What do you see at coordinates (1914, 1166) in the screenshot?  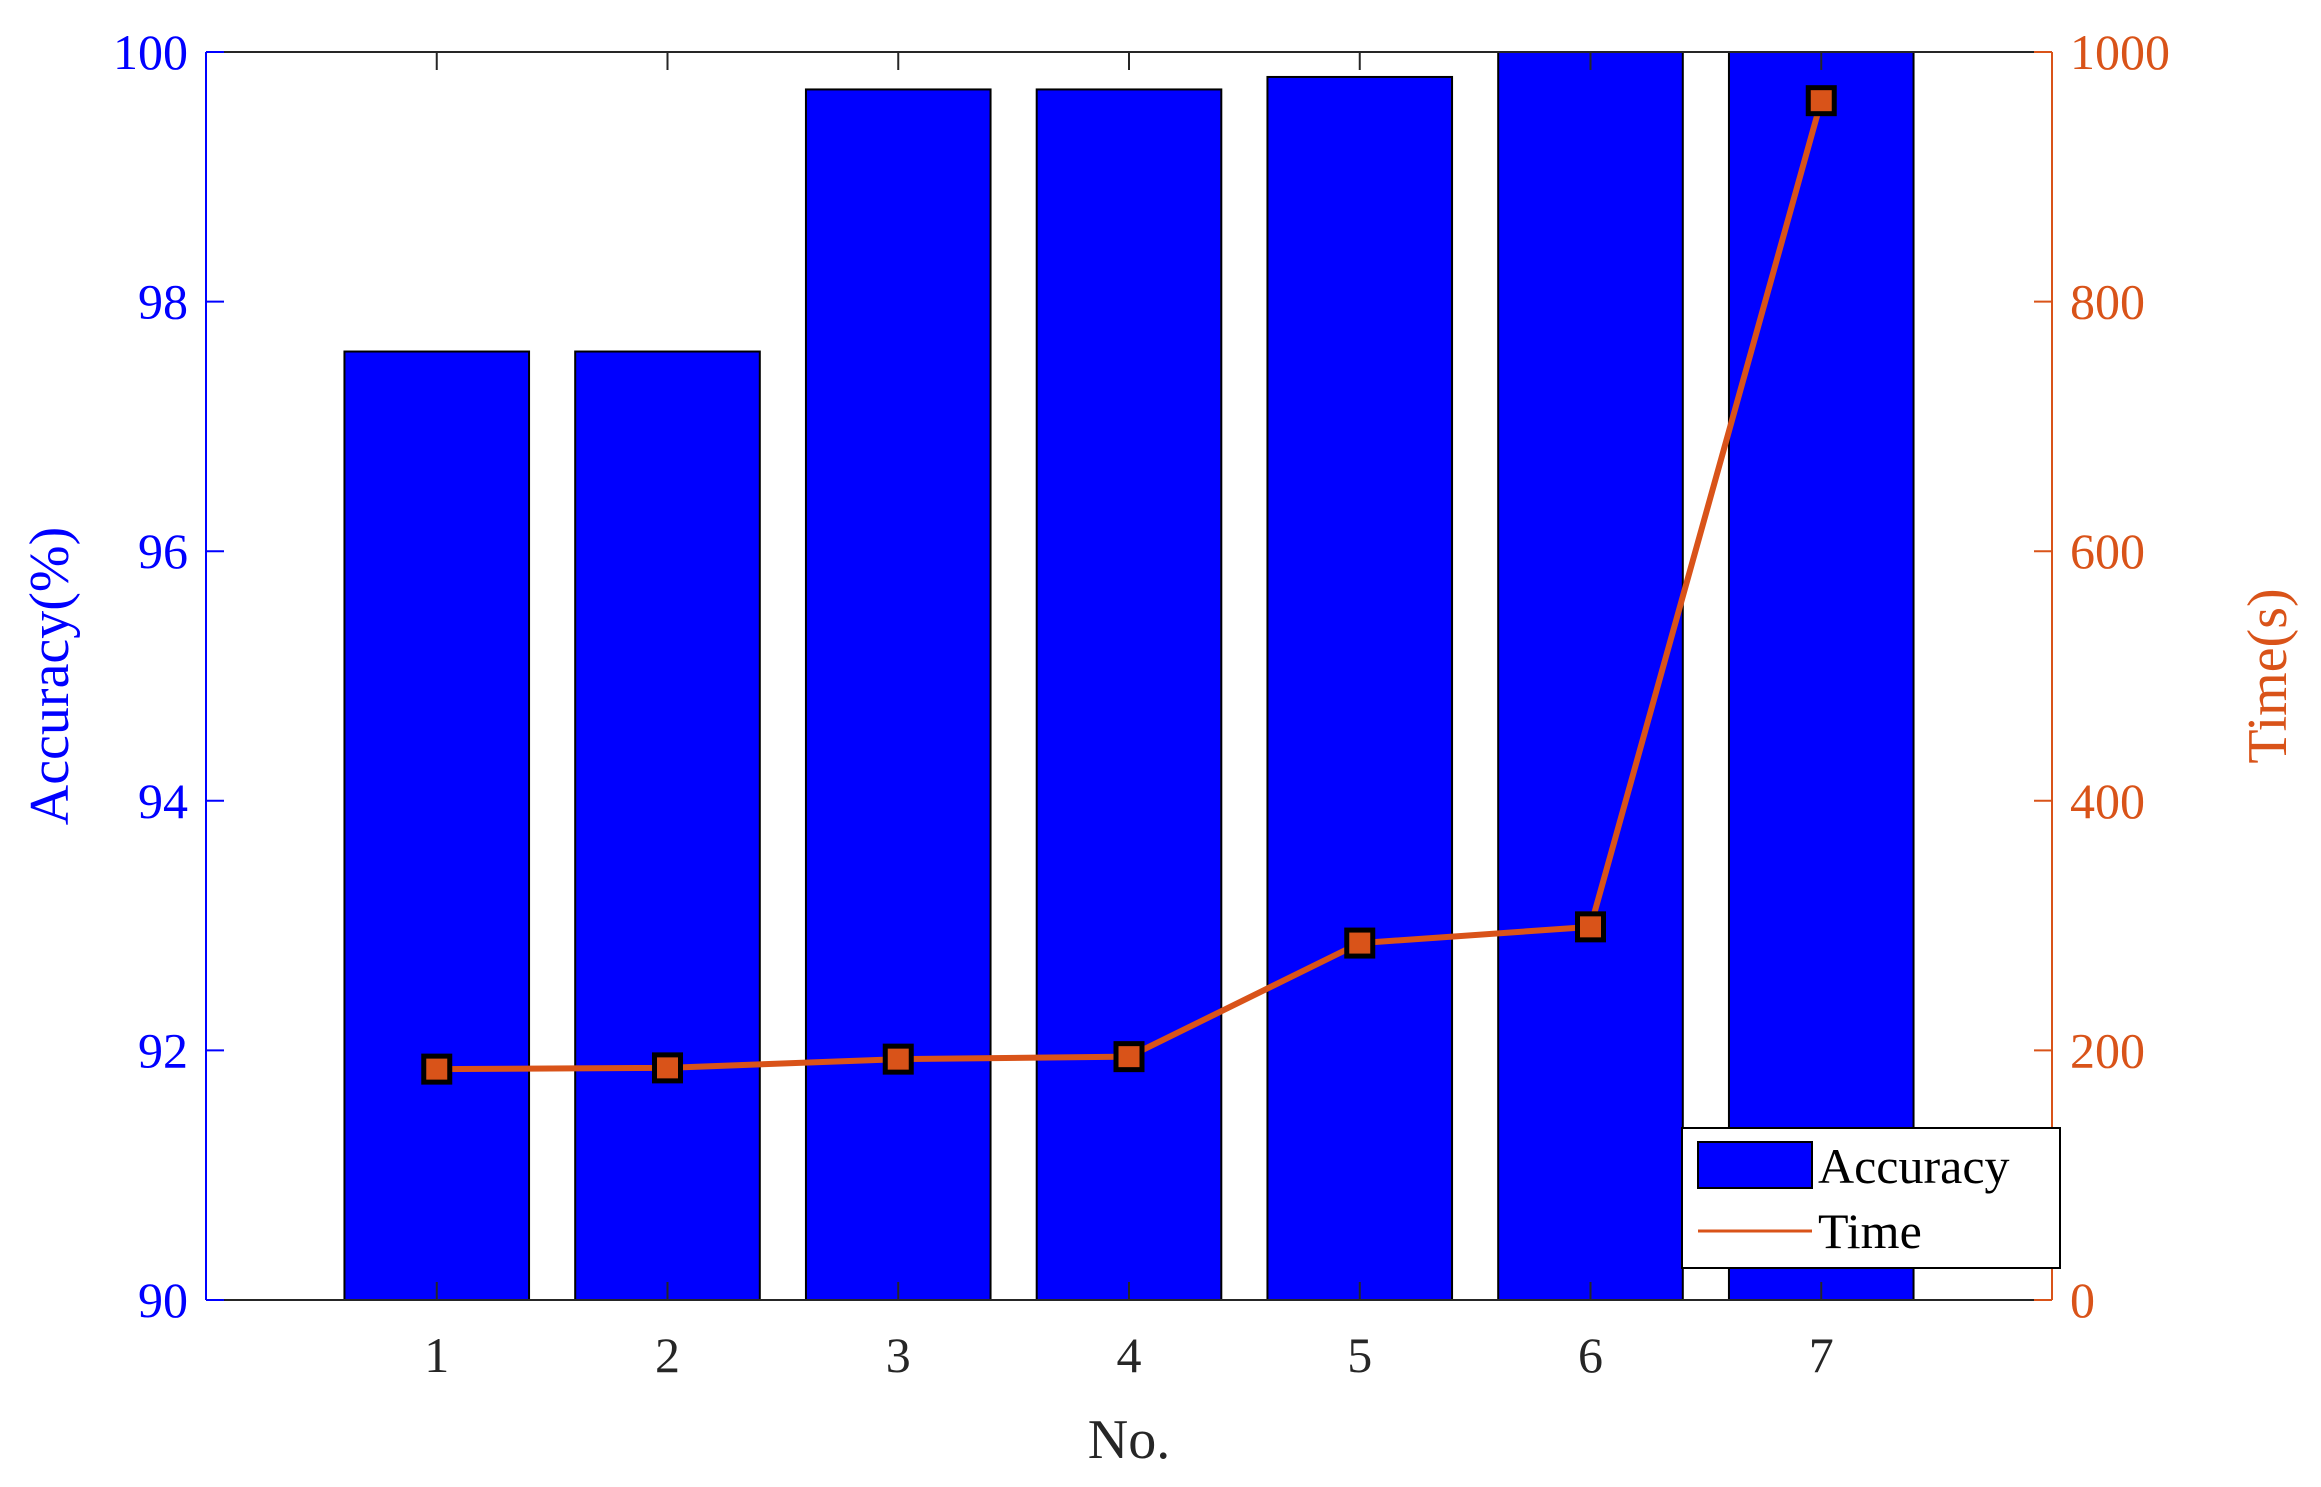 I see `legend-accuracy-label: Accuracy` at bounding box center [1914, 1166].